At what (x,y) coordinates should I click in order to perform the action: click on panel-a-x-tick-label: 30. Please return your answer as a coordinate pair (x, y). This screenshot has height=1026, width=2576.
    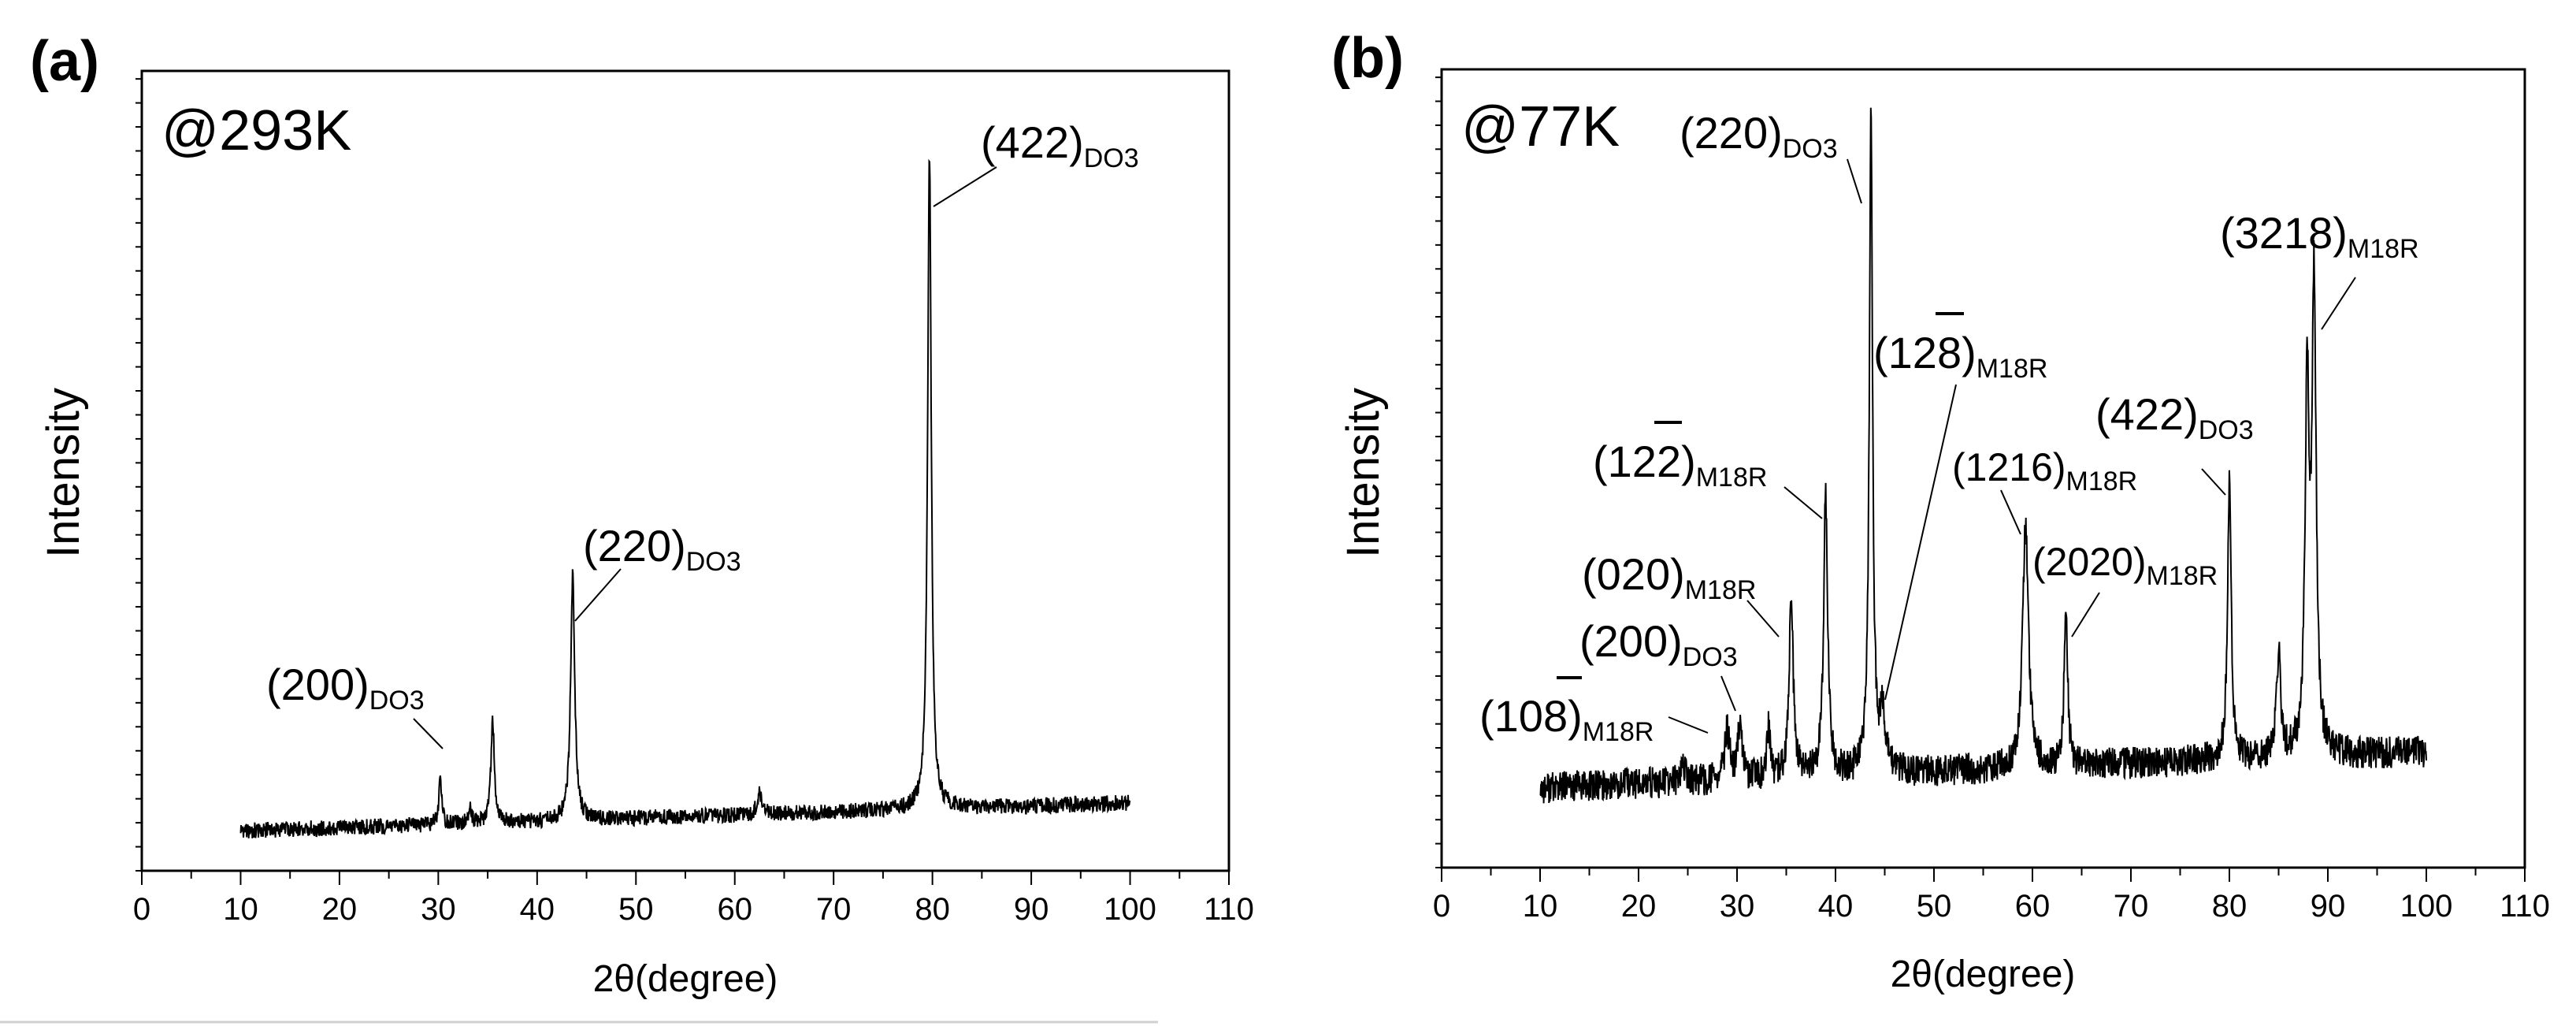
    Looking at the image, I should click on (438, 910).